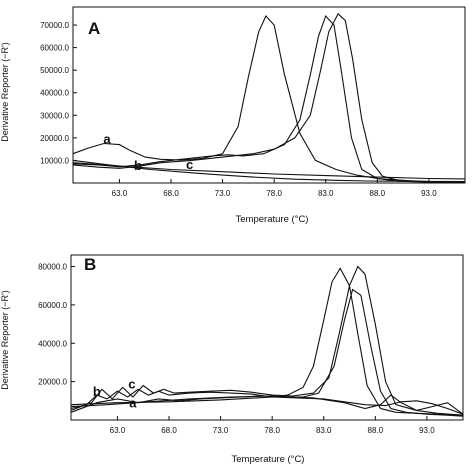 The image size is (474, 474). I want to click on panel-a-y-tick-label: 20000.0, so click(54, 138).